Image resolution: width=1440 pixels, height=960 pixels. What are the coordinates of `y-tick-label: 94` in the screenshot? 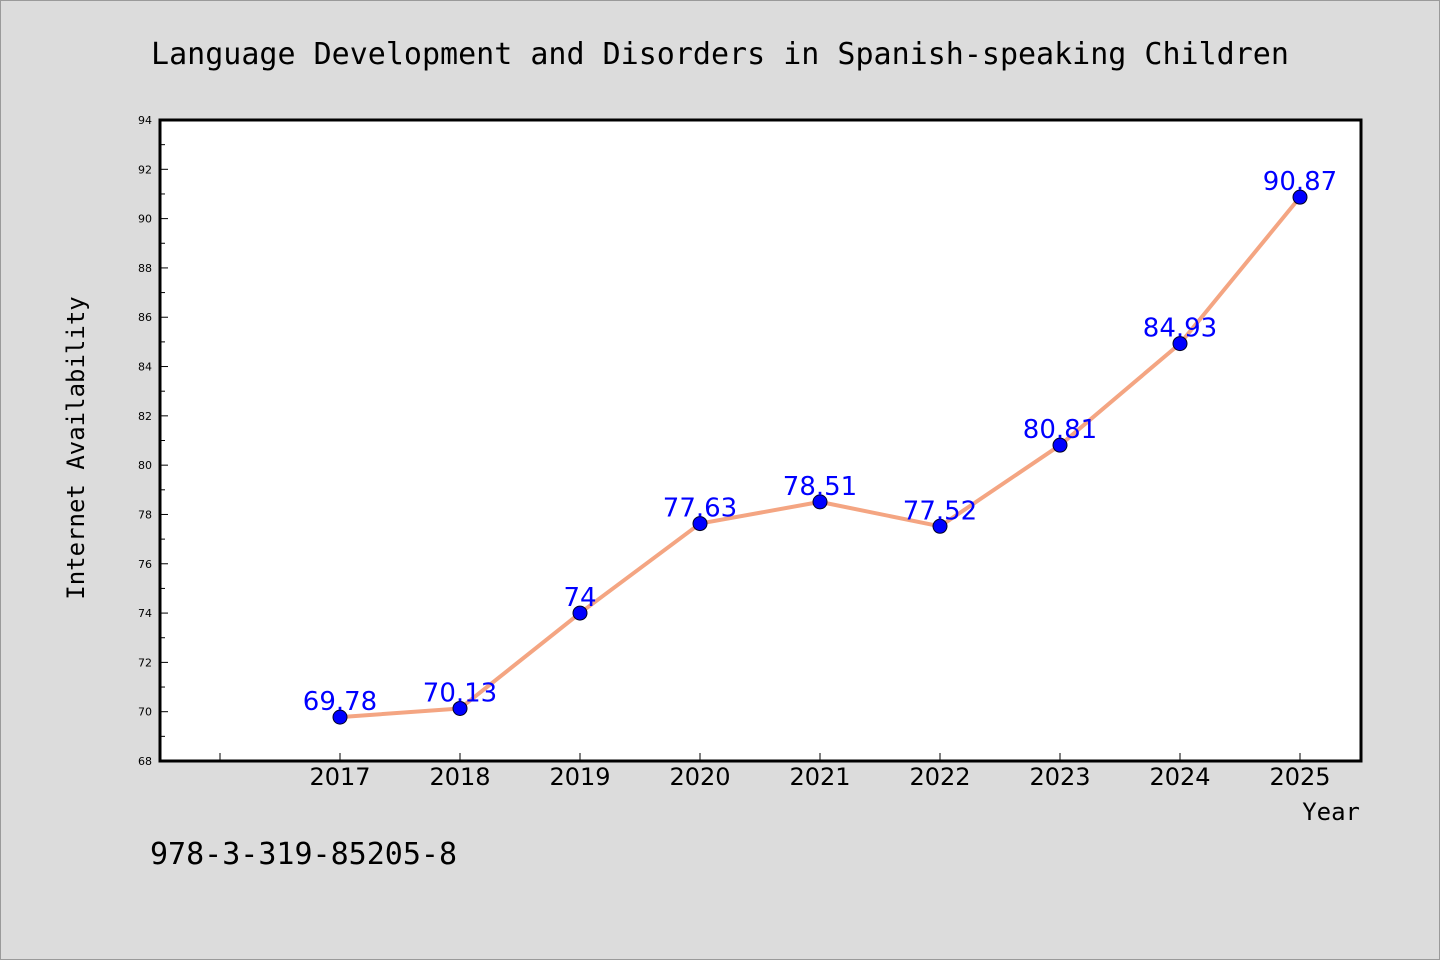 It's located at (145, 120).